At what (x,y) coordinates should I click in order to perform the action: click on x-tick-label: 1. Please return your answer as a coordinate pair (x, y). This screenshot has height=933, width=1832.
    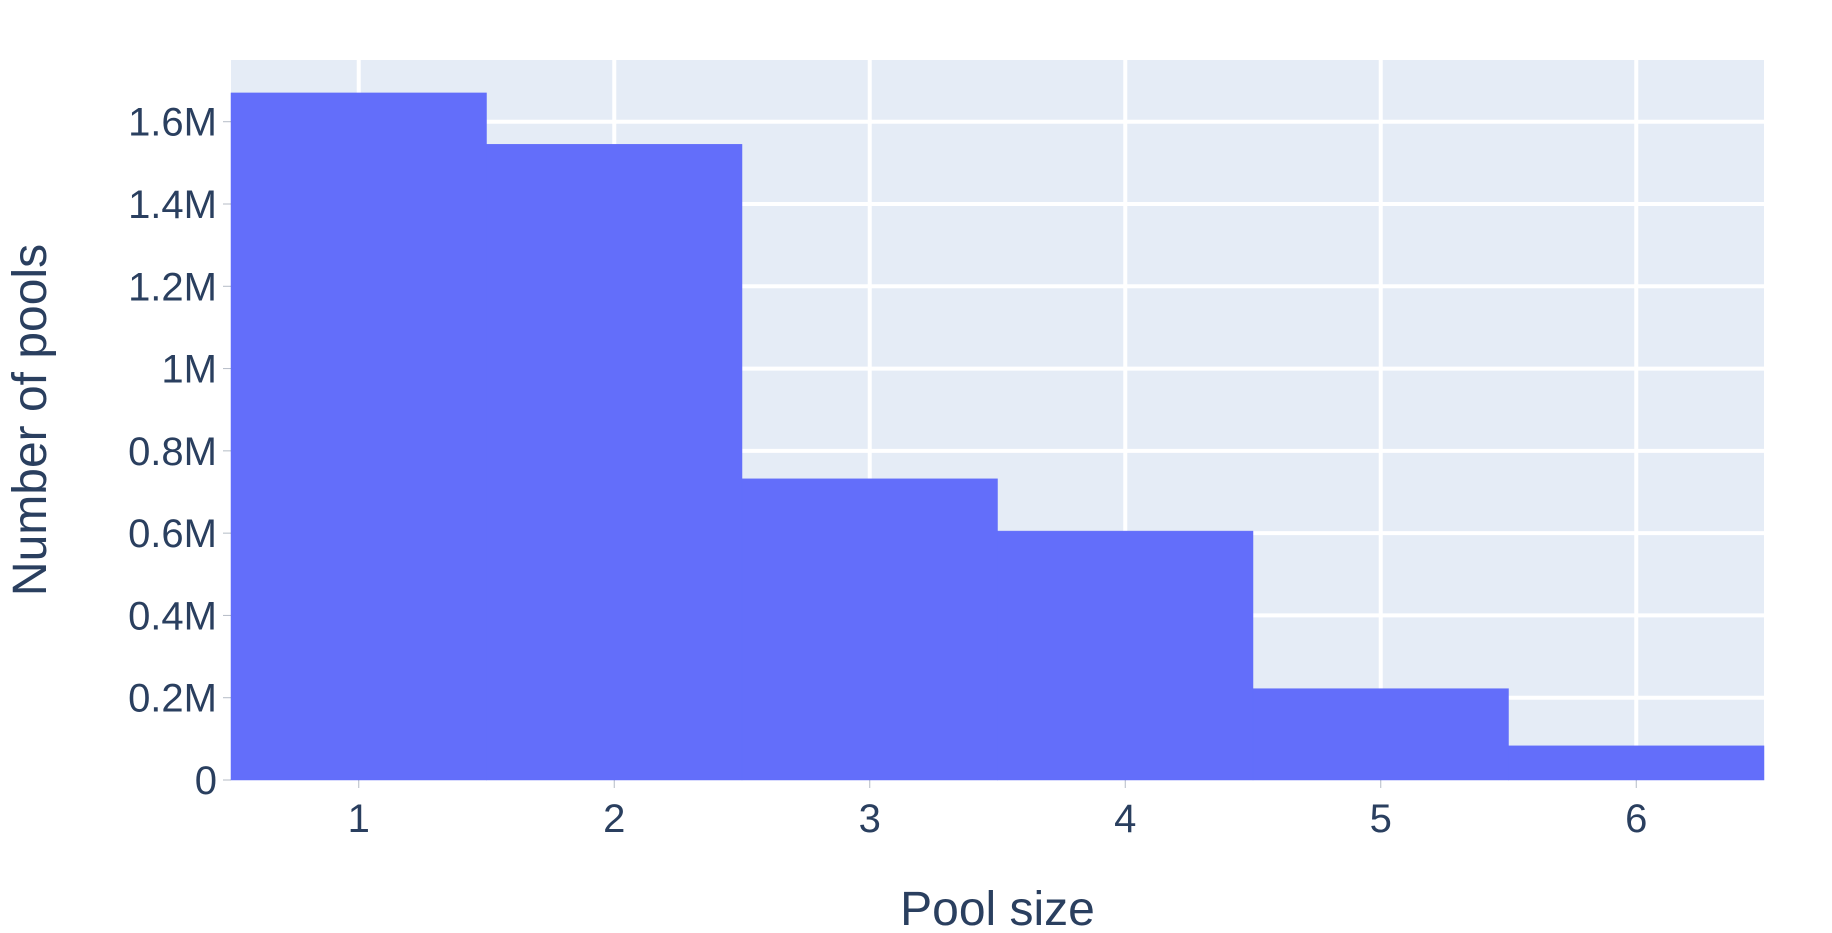
    Looking at the image, I should click on (359, 819).